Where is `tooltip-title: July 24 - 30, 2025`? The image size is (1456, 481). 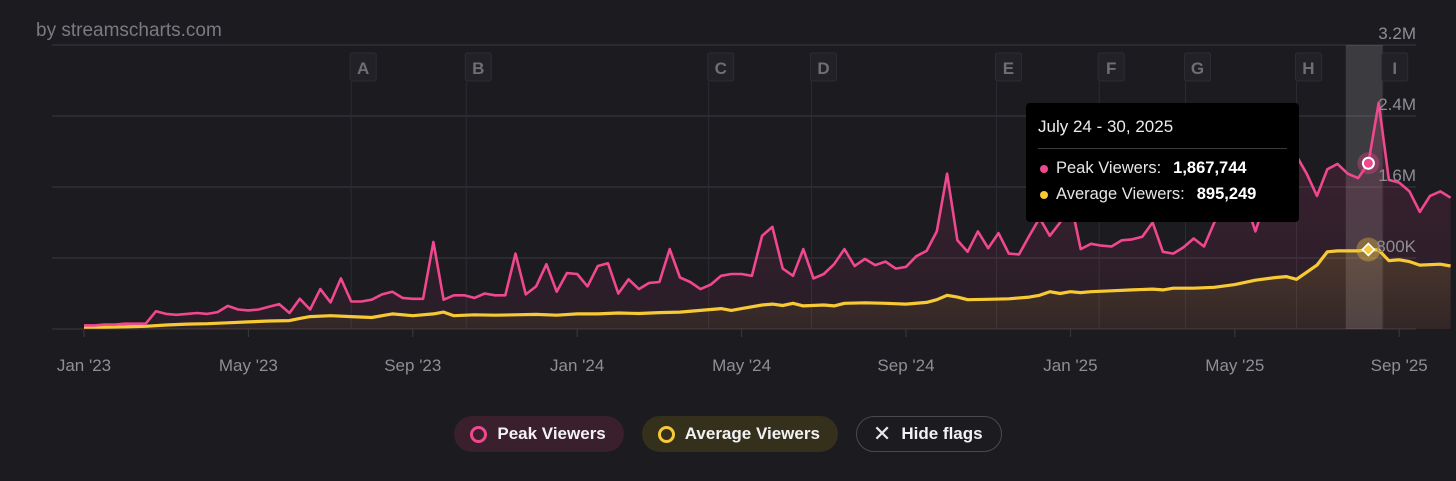 tooltip-title: July 24 - 30, 2025 is located at coordinates (1162, 133).